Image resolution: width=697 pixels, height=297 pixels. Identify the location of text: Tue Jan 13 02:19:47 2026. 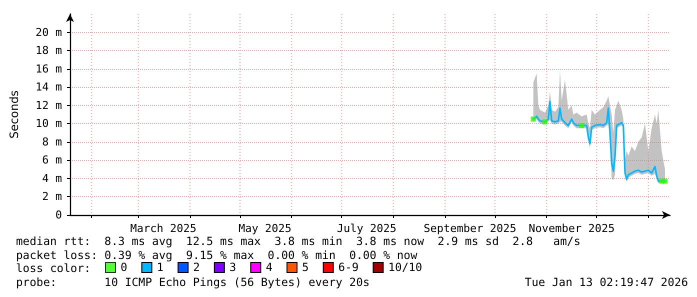
(606, 282).